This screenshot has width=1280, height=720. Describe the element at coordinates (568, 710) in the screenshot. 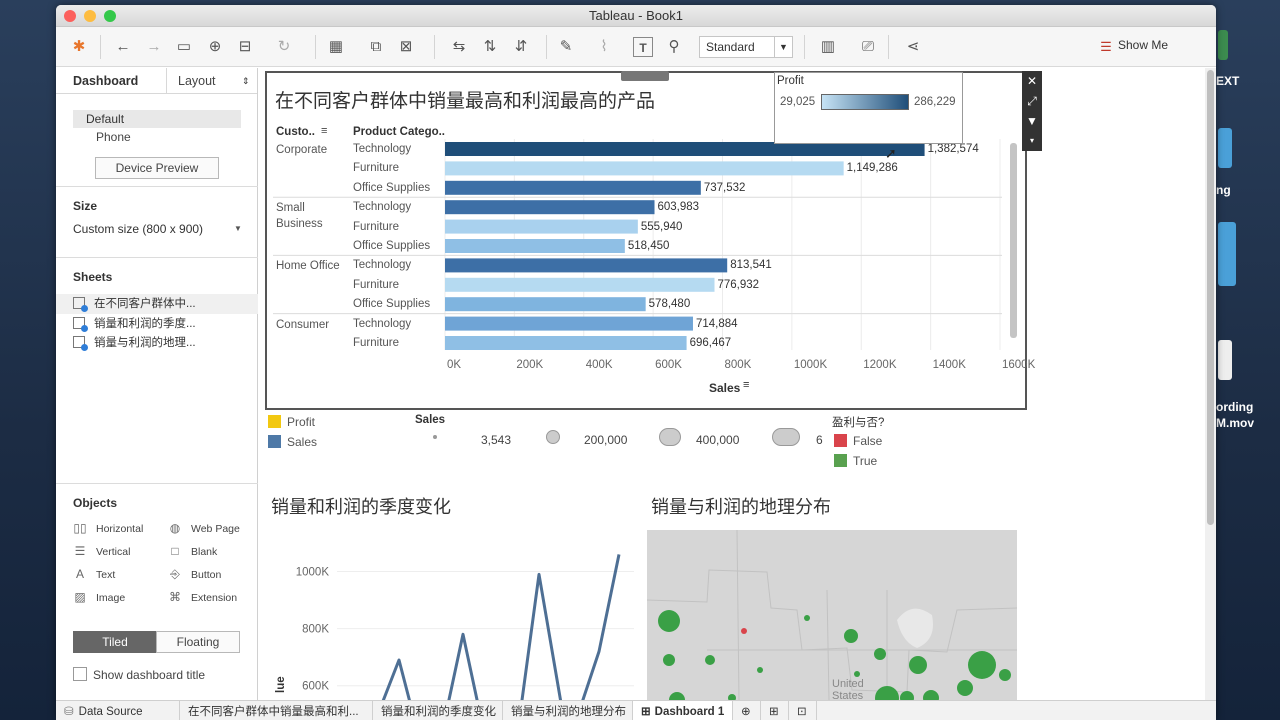

I see `tab-sheet: 销量与利润的地理分布` at that location.